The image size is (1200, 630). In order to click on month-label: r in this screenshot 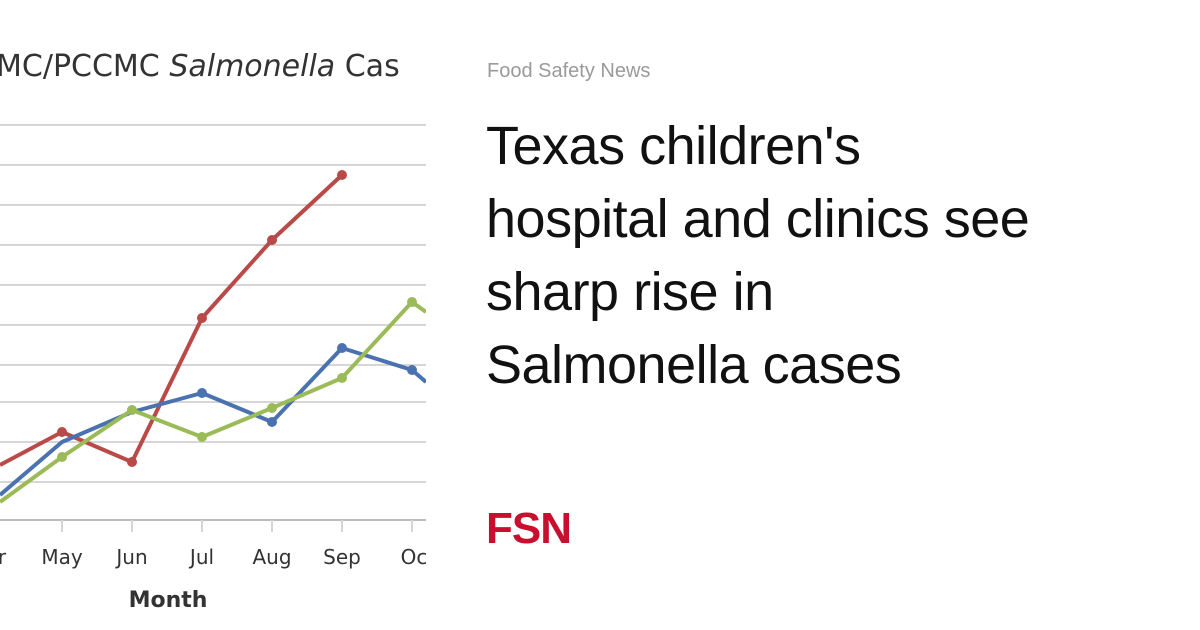, I will do `click(3, 557)`.